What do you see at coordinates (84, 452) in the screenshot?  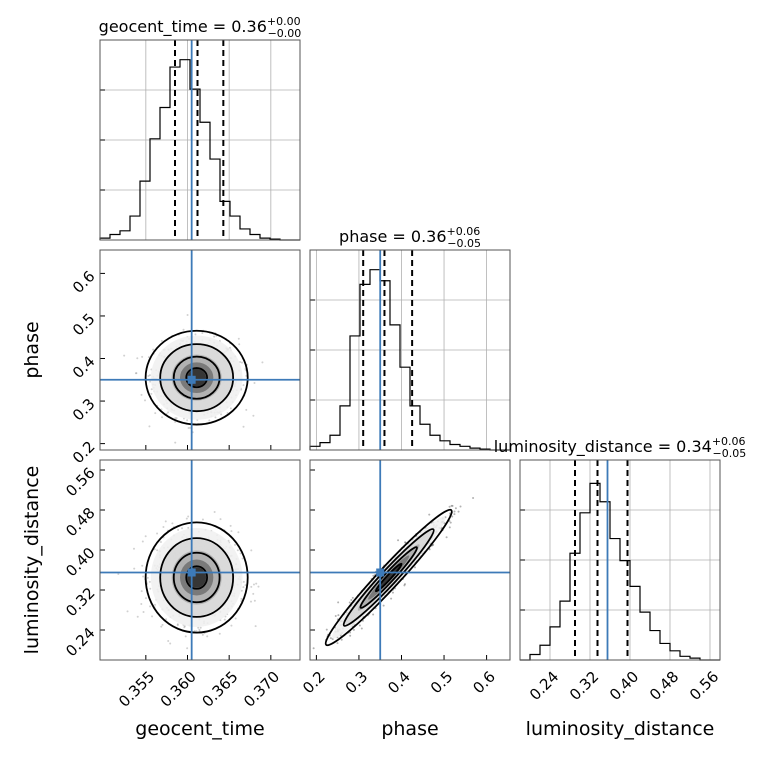 I see `y-tick-label: 0.2` at bounding box center [84, 452].